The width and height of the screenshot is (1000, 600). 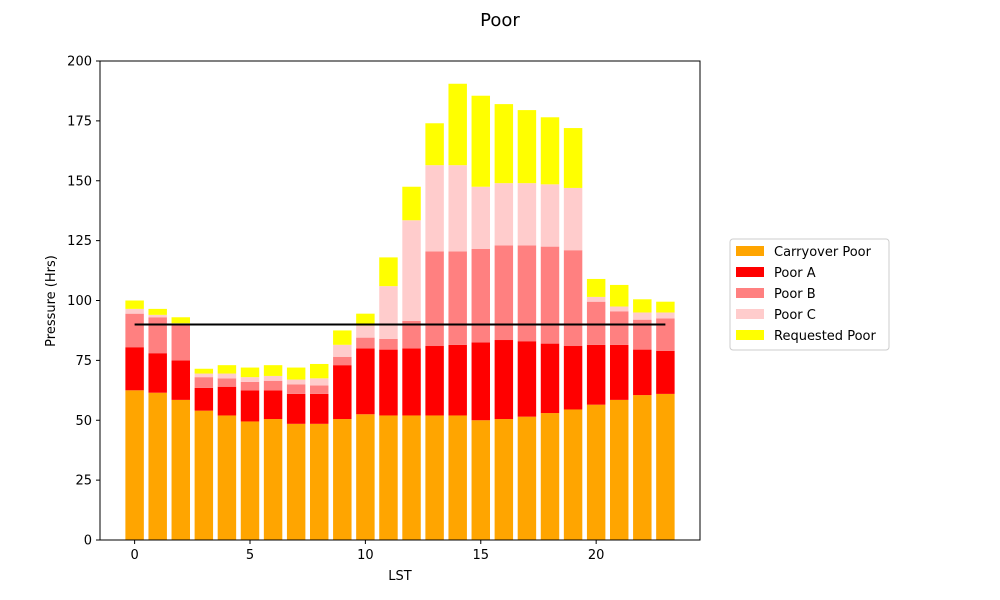 I want to click on x-tick-label: 20, so click(x=596, y=555).